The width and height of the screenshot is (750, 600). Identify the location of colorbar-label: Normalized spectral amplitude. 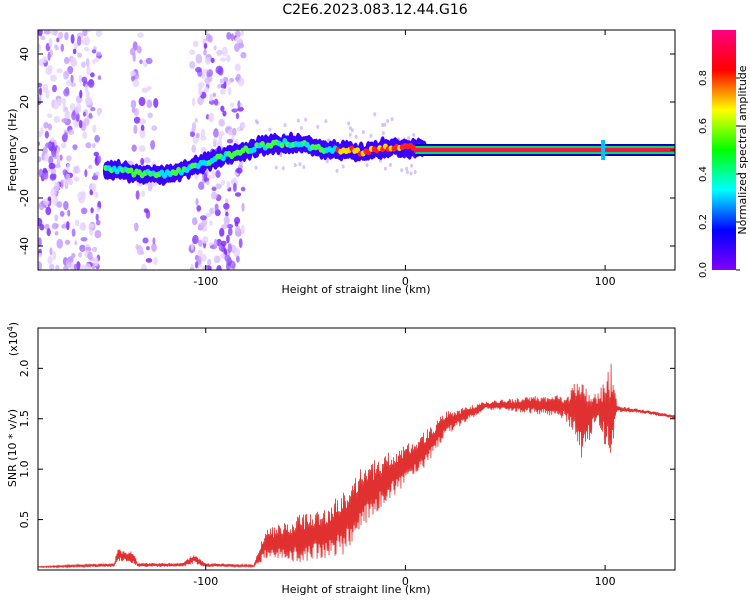
(742, 149).